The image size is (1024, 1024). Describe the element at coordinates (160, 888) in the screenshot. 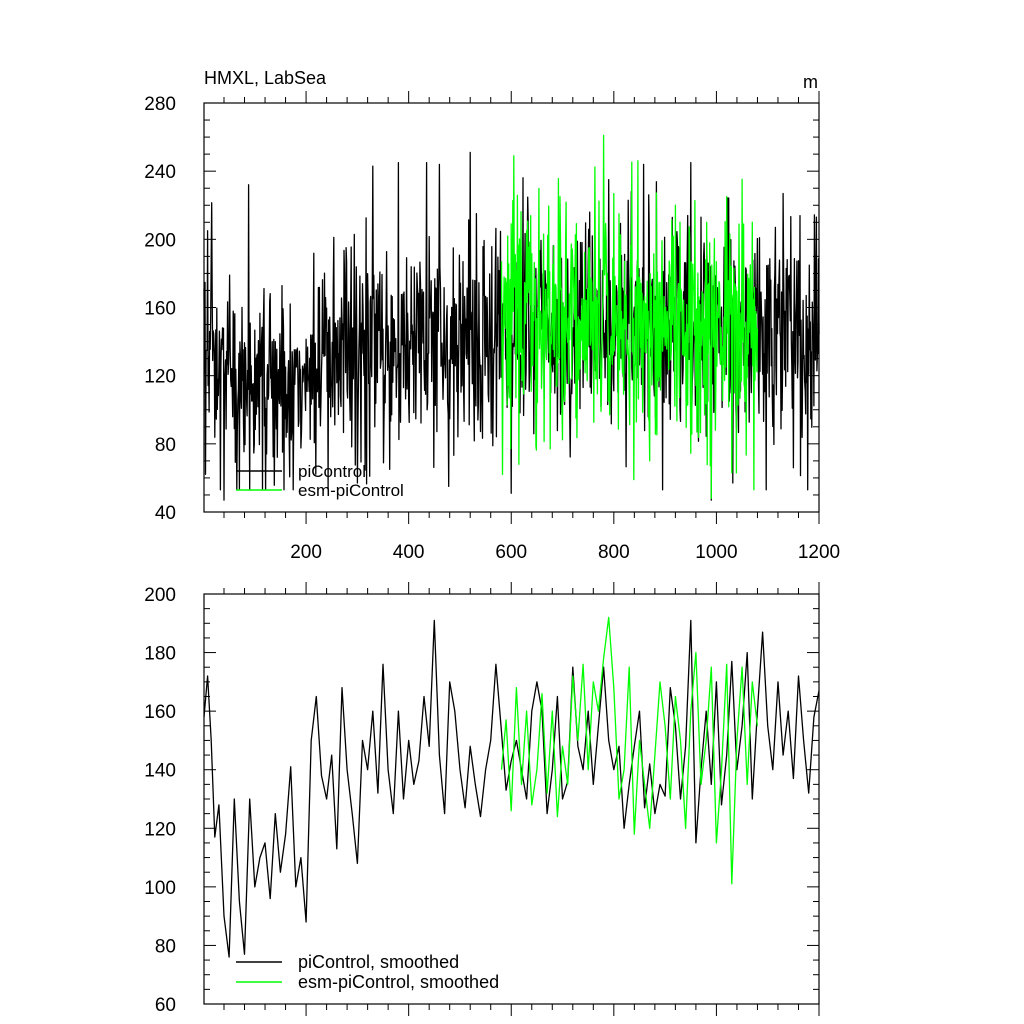

I see `y-tick-label: 100` at that location.